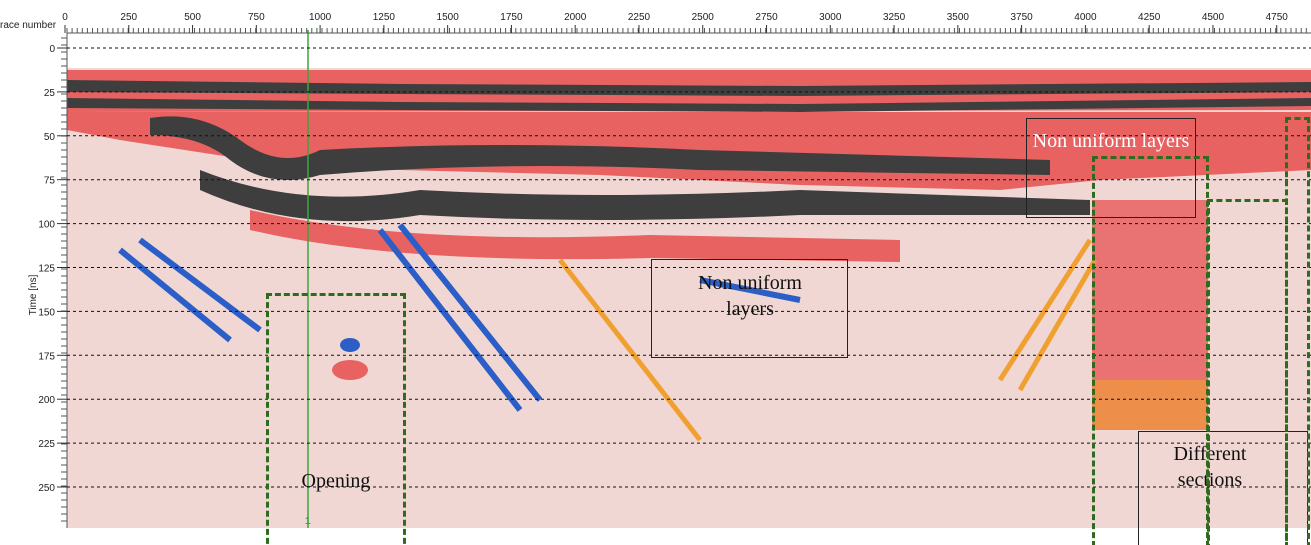 The image size is (1311, 545). Describe the element at coordinates (46, 444) in the screenshot. I see `y-tick-label: 225` at that location.